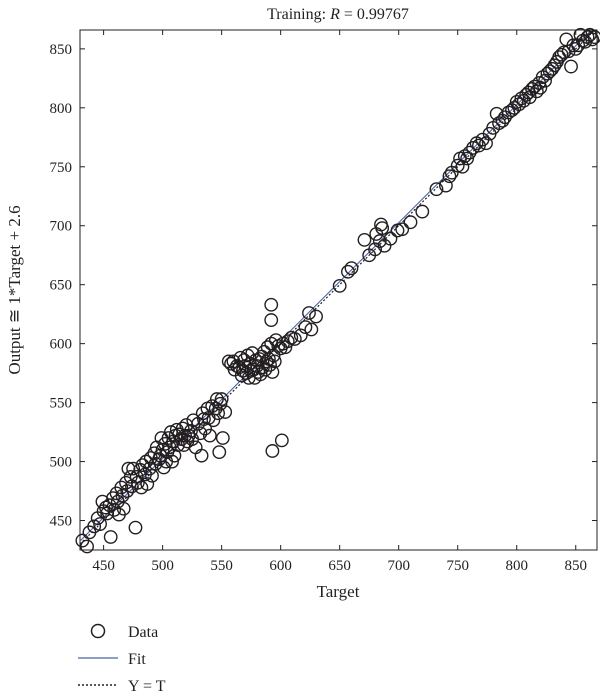 The width and height of the screenshot is (600, 697). I want to click on legend-data-marker, so click(98, 631).